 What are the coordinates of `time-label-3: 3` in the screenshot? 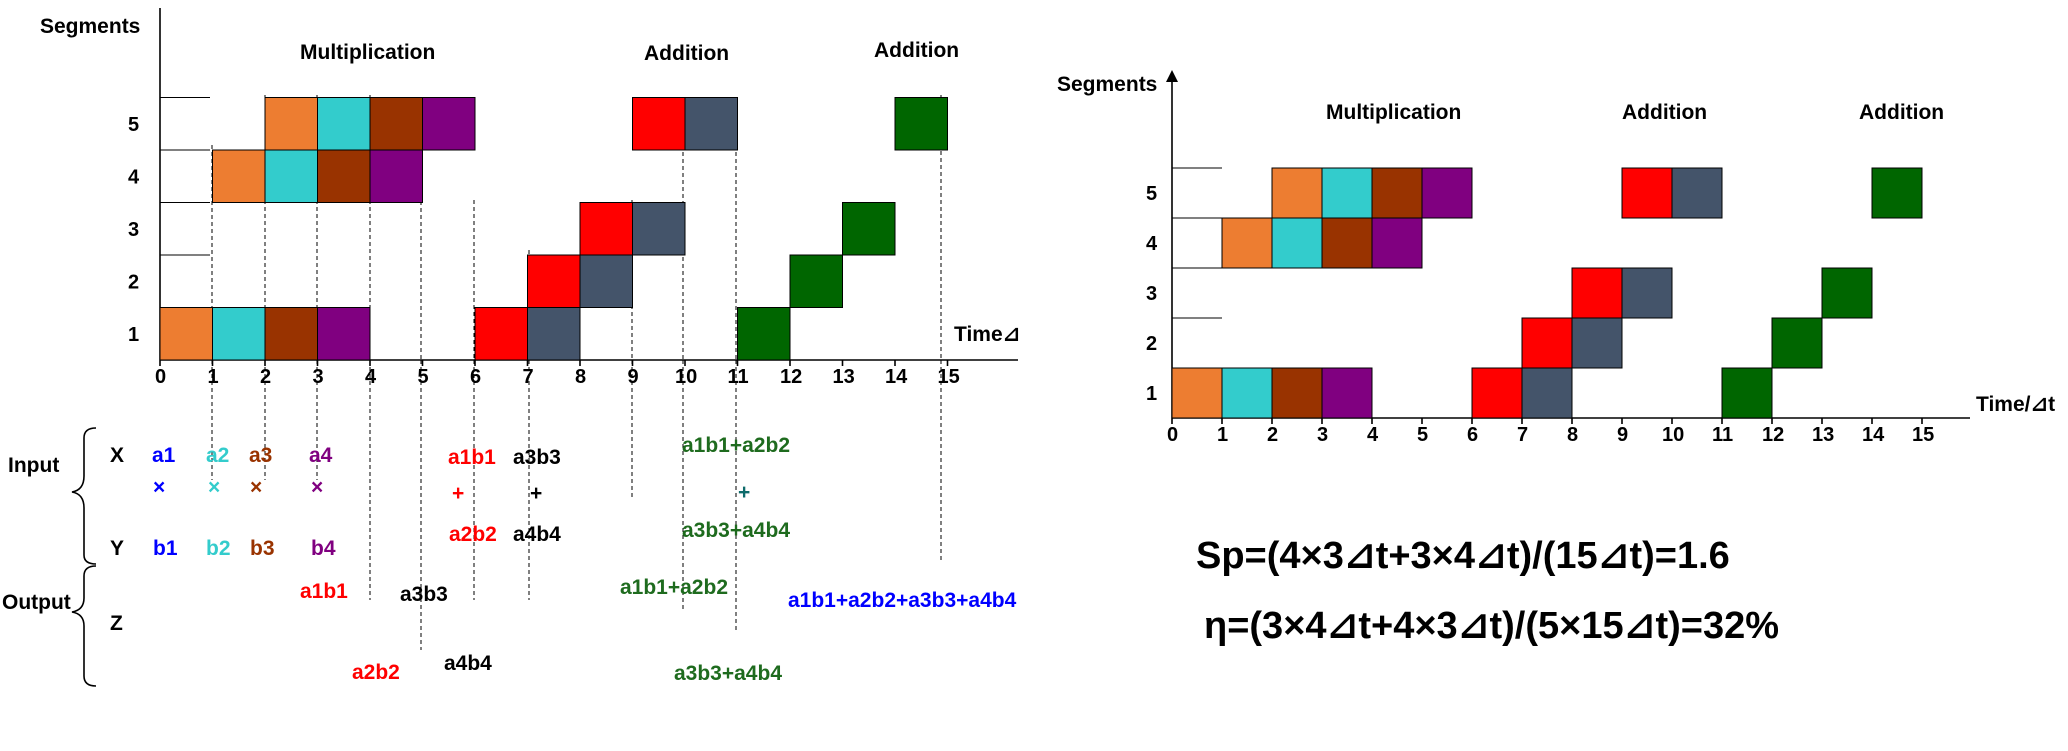 It's located at (1322, 435).